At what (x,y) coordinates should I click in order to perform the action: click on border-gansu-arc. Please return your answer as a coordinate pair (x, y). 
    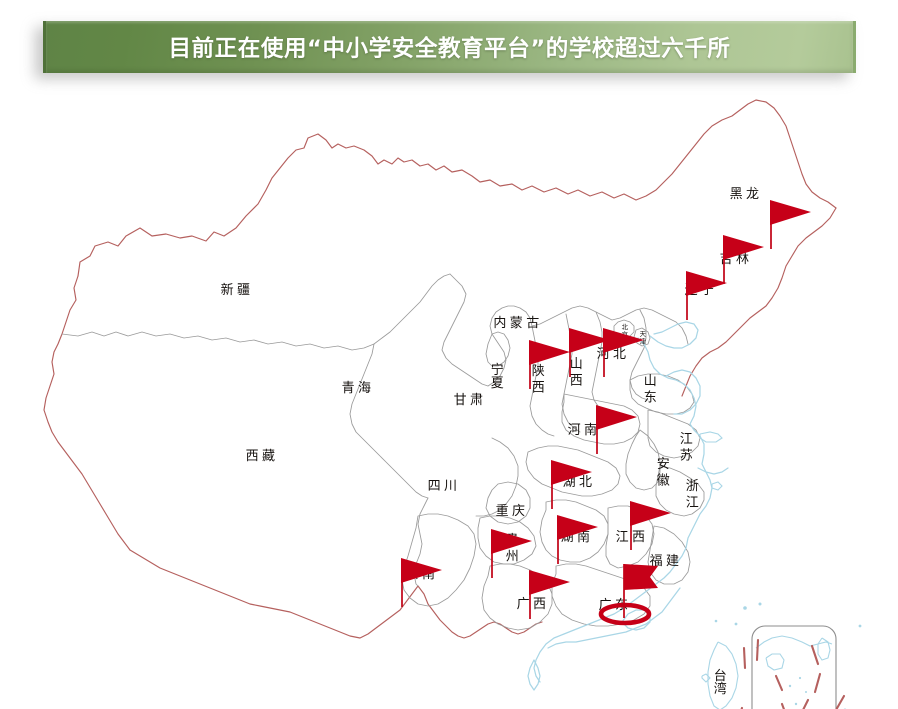
    Looking at the image, I should click on (510, 346).